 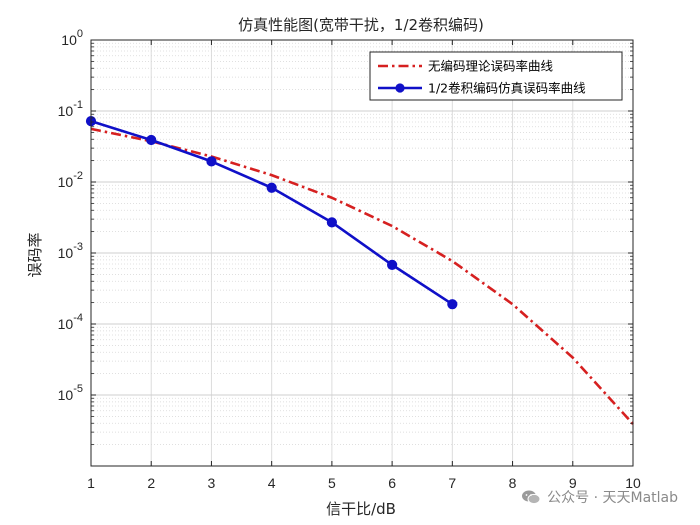 What do you see at coordinates (72, 38) in the screenshot?
I see `y-tick-label: 10⁰` at bounding box center [72, 38].